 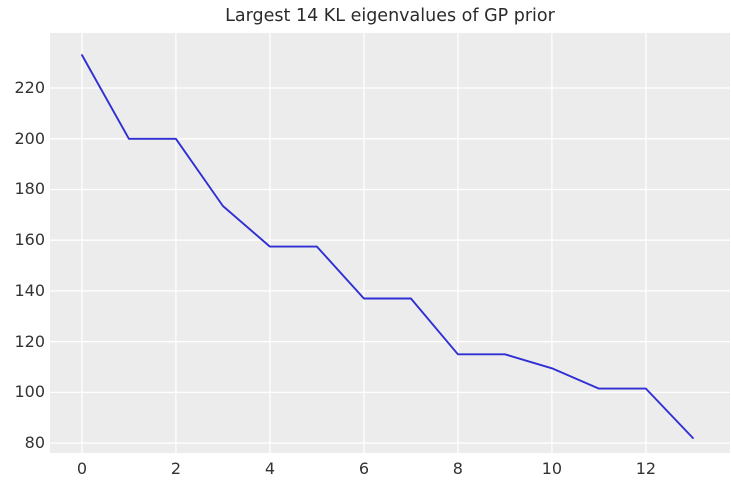 What do you see at coordinates (29, 290) in the screenshot?
I see `y-tick-label: 140` at bounding box center [29, 290].